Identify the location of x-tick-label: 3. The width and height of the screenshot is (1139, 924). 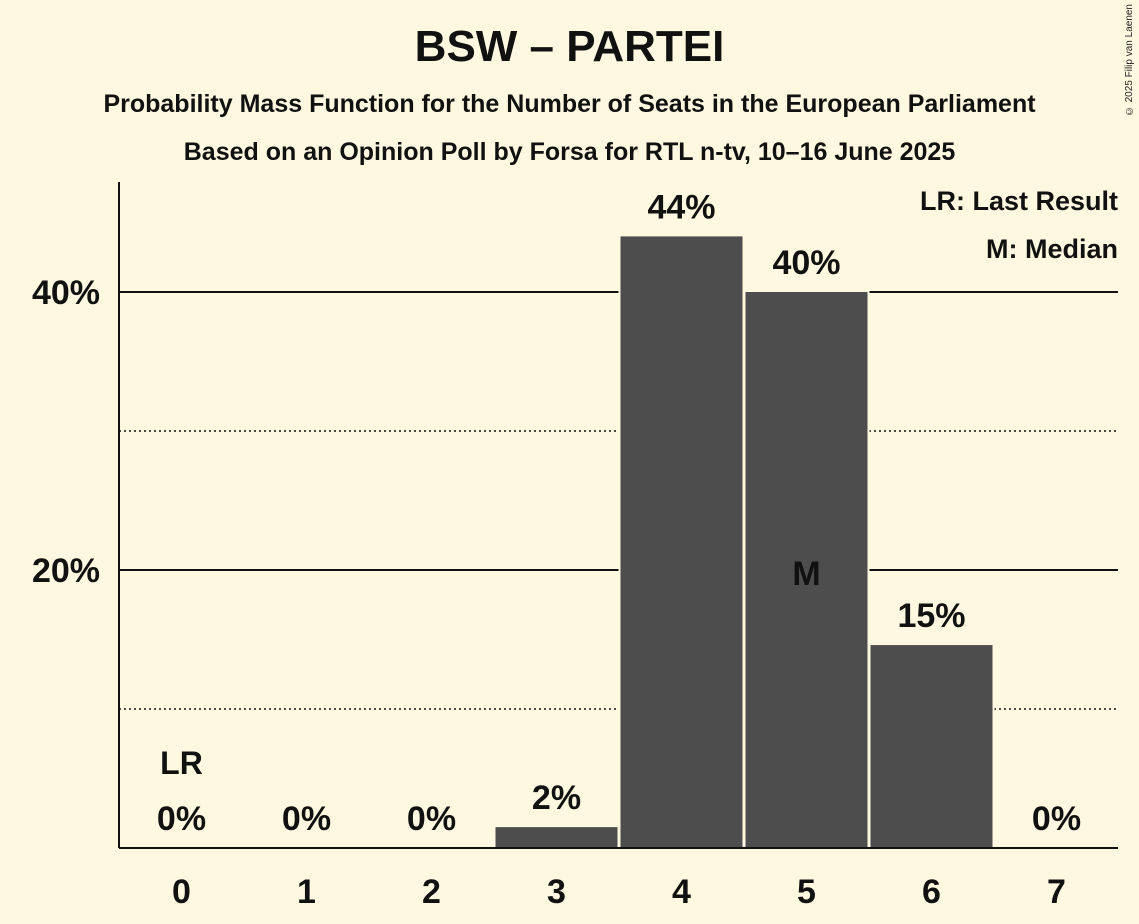
(556, 892).